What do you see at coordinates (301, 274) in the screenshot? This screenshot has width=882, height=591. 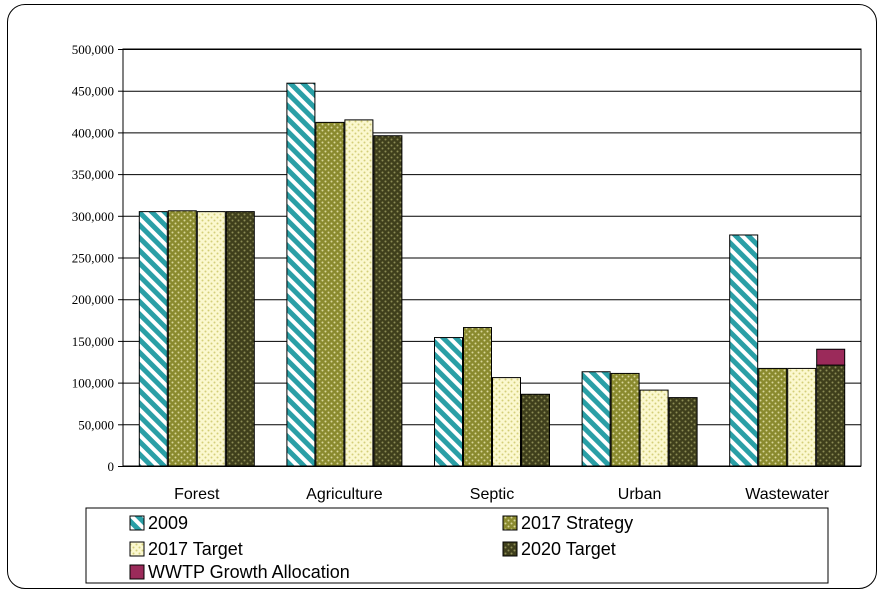 I see `bar-2009-agriculture` at bounding box center [301, 274].